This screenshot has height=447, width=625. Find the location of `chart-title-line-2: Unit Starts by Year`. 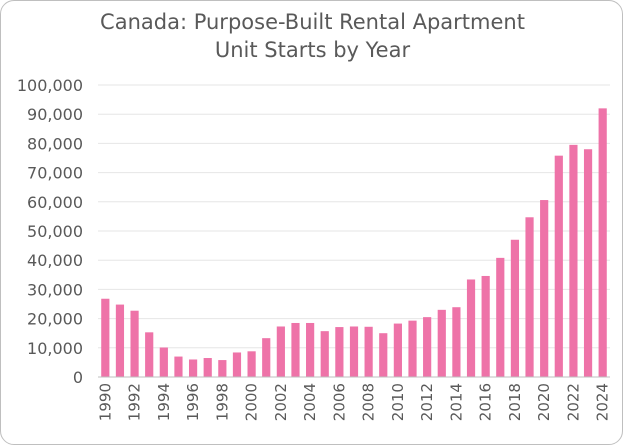

chart-title-line-2: Unit Starts by Year is located at coordinates (312, 50).